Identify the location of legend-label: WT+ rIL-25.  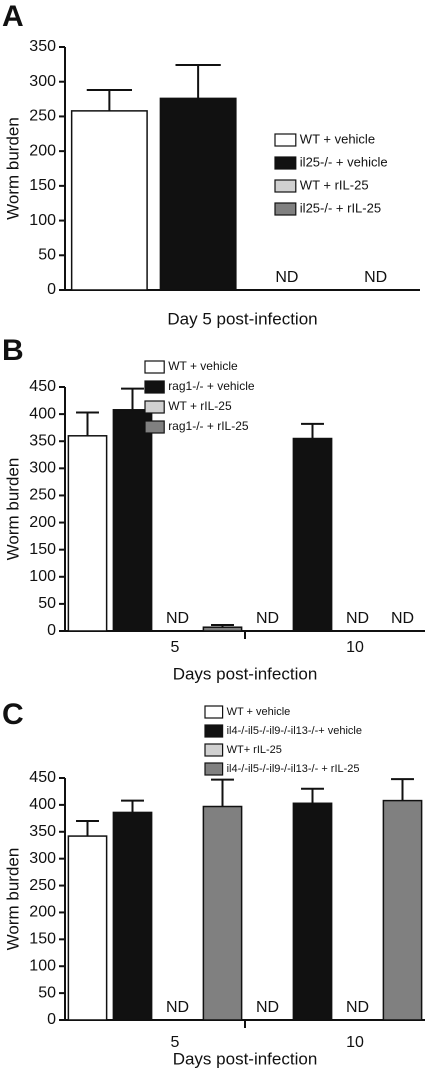
(254, 750).